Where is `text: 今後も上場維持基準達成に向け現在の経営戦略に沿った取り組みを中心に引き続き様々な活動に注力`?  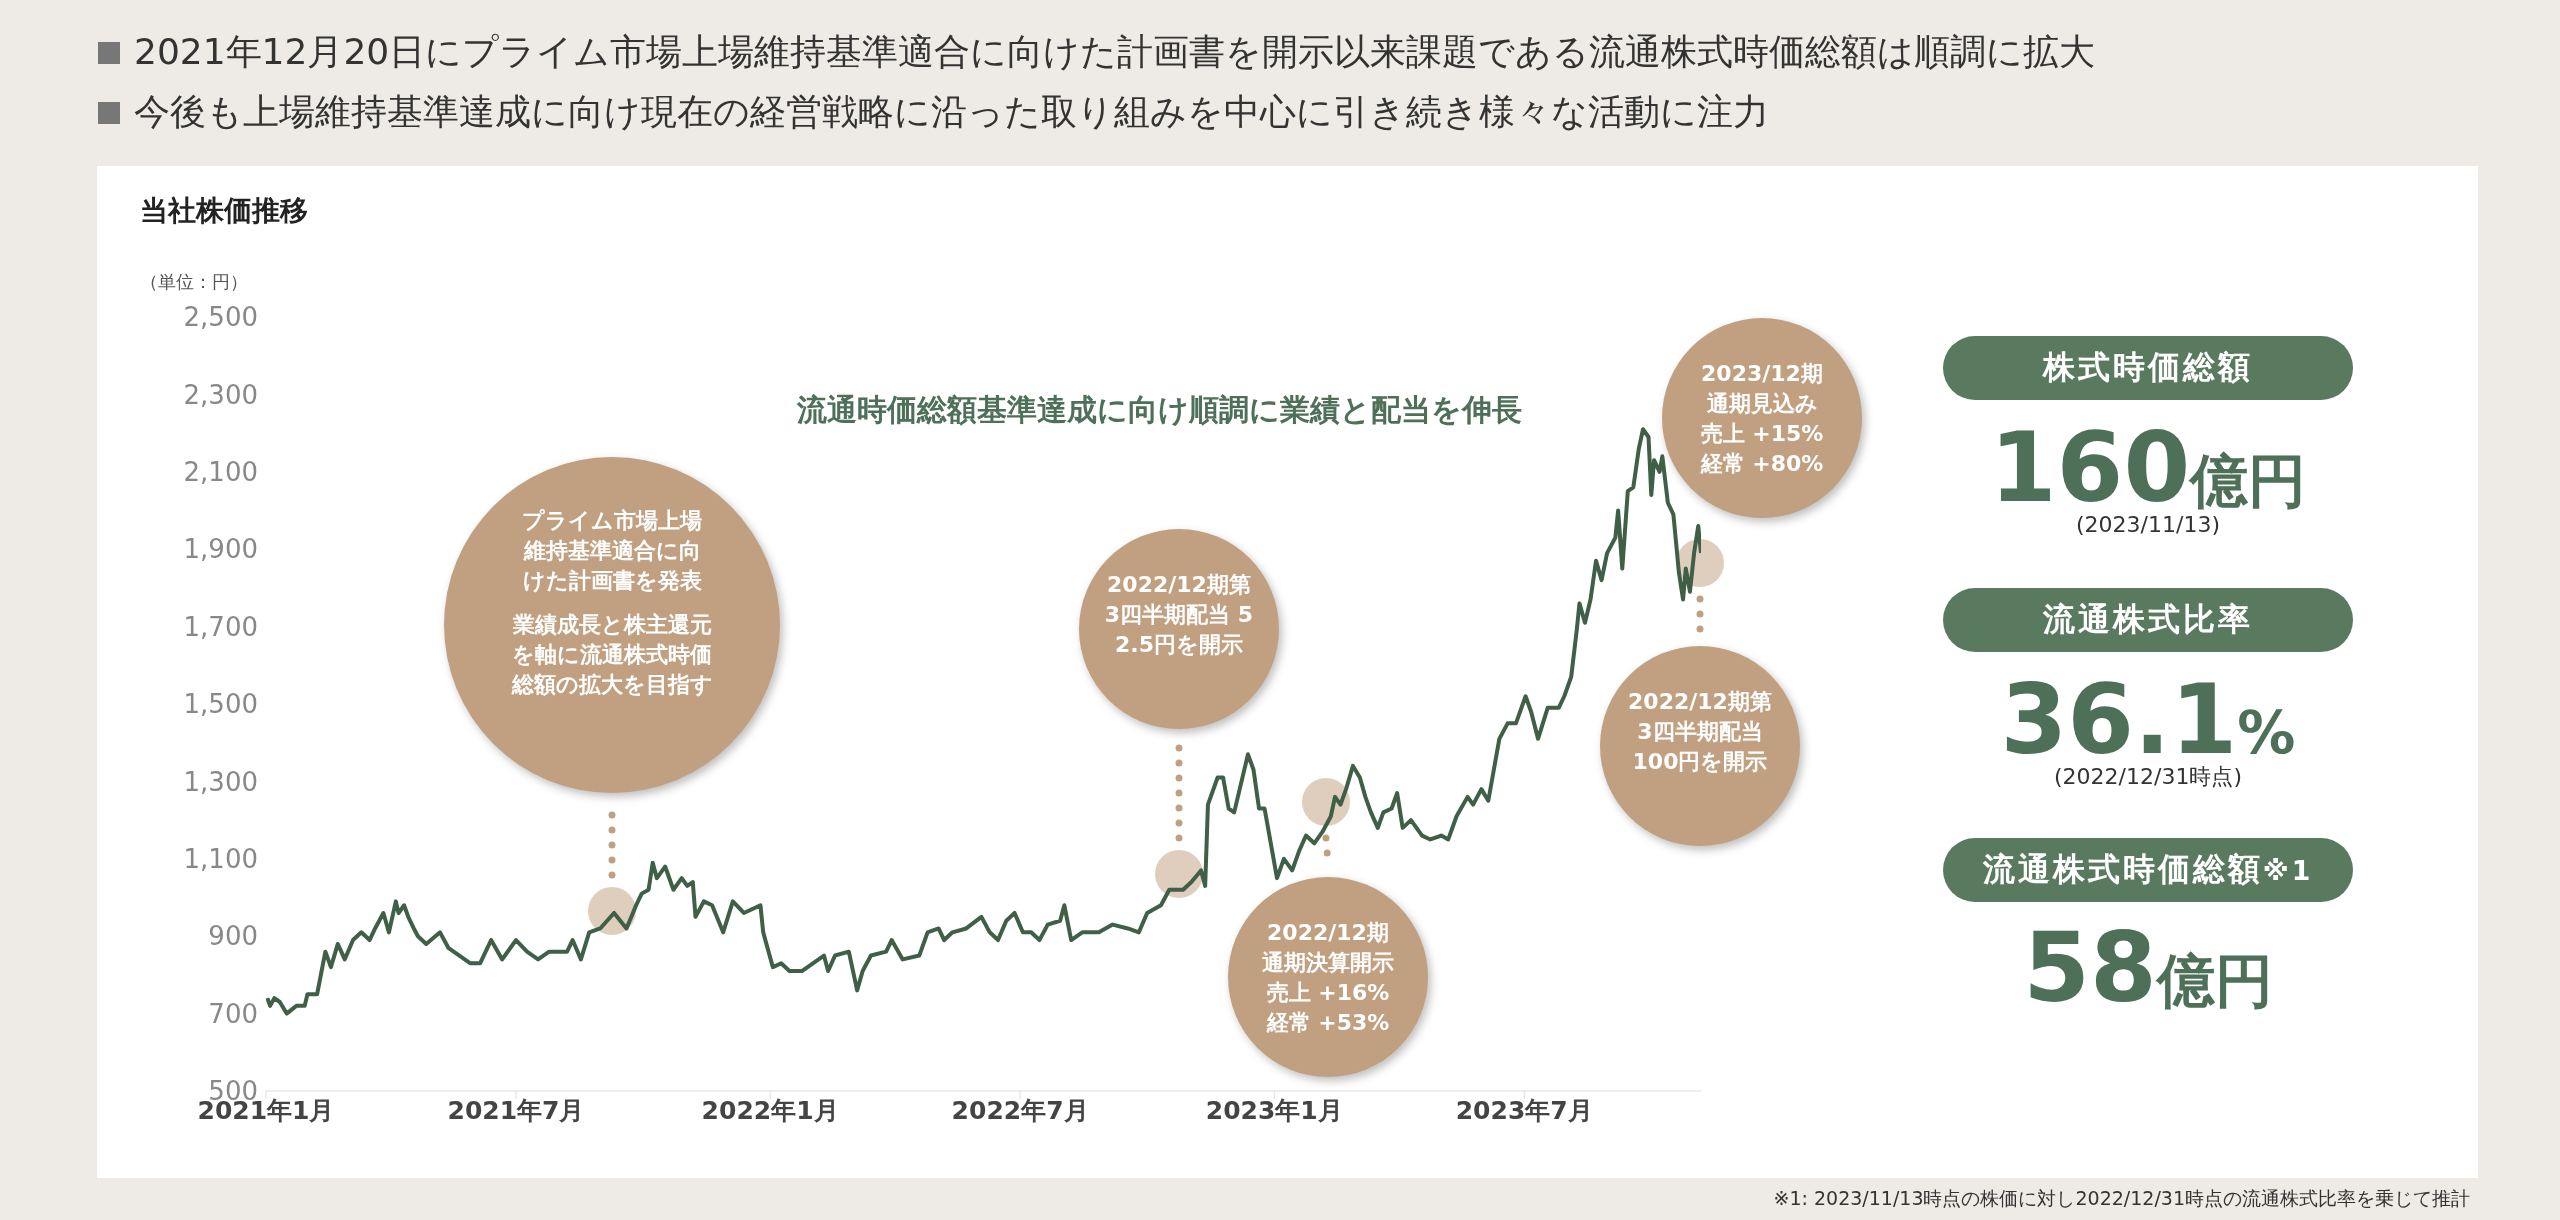 text: 今後も上場維持基準達成に向け現在の経営戦略に沿った取り組みを中心に引き続き様々な活動に注力 is located at coordinates (951, 112).